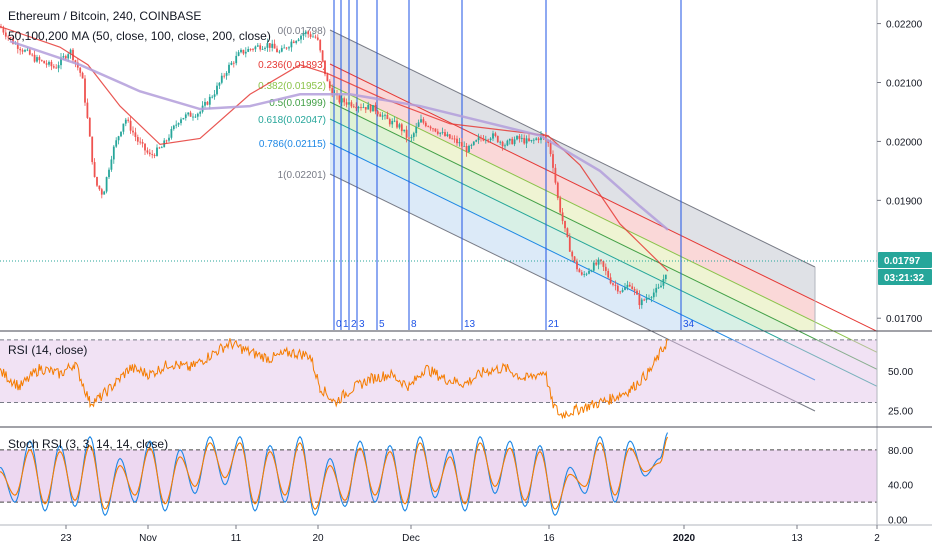 This screenshot has height=550, width=932. I want to click on fib-label-0.236: 0.236(0.01893), so click(292, 65).